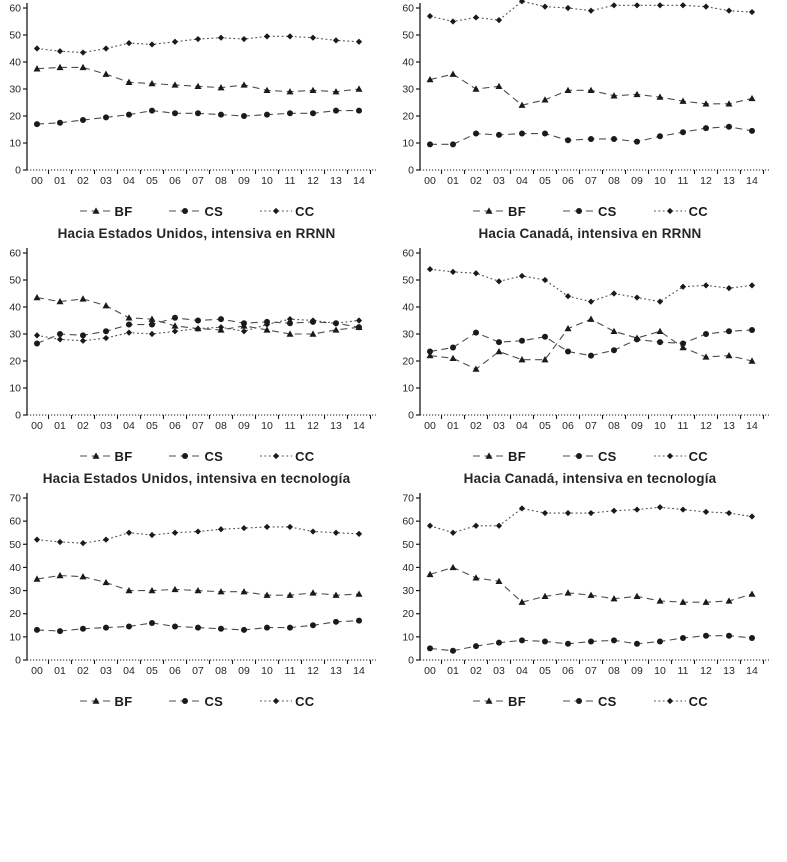 The height and width of the screenshot is (862, 787). What do you see at coordinates (517, 211) in the screenshot?
I see `legend-label: BF` at bounding box center [517, 211].